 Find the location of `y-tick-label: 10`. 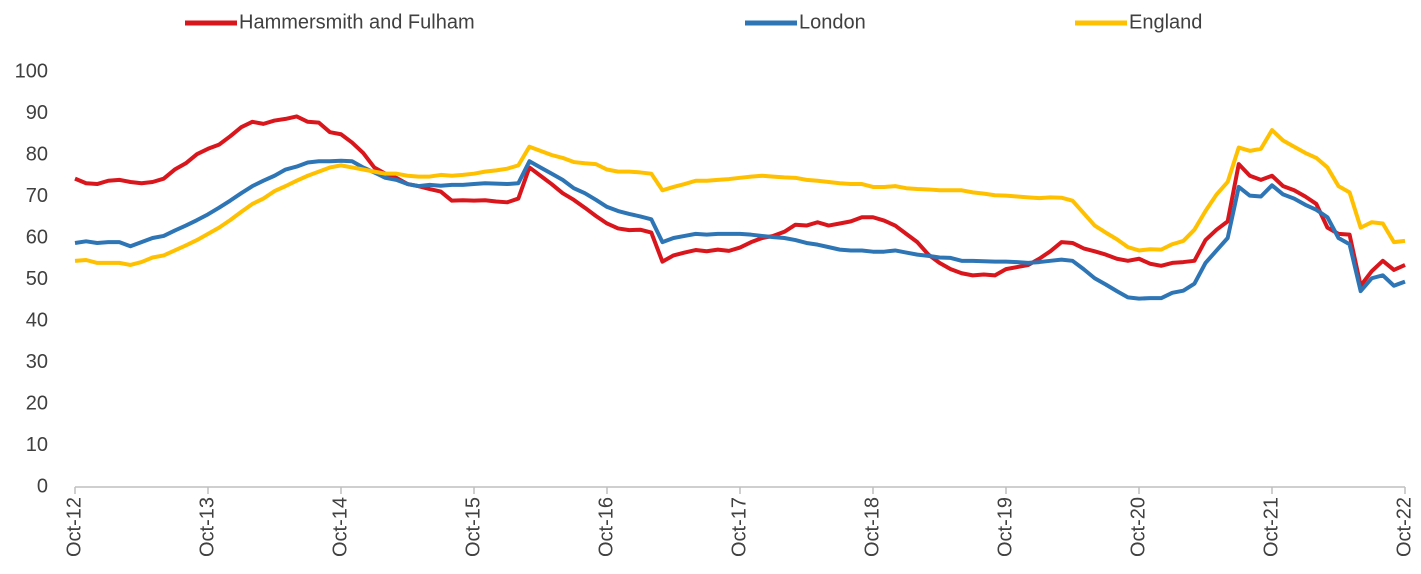

y-tick-label: 10 is located at coordinates (37, 445).